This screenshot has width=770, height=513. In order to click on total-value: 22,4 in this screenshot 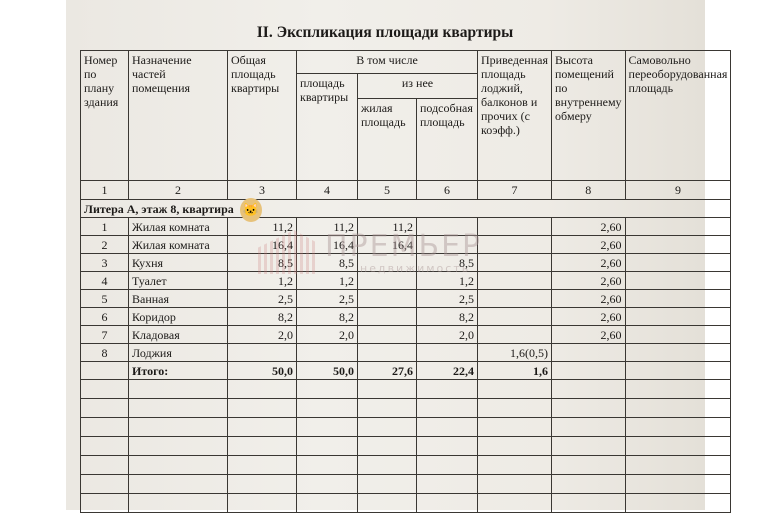, I will do `click(447, 370)`.